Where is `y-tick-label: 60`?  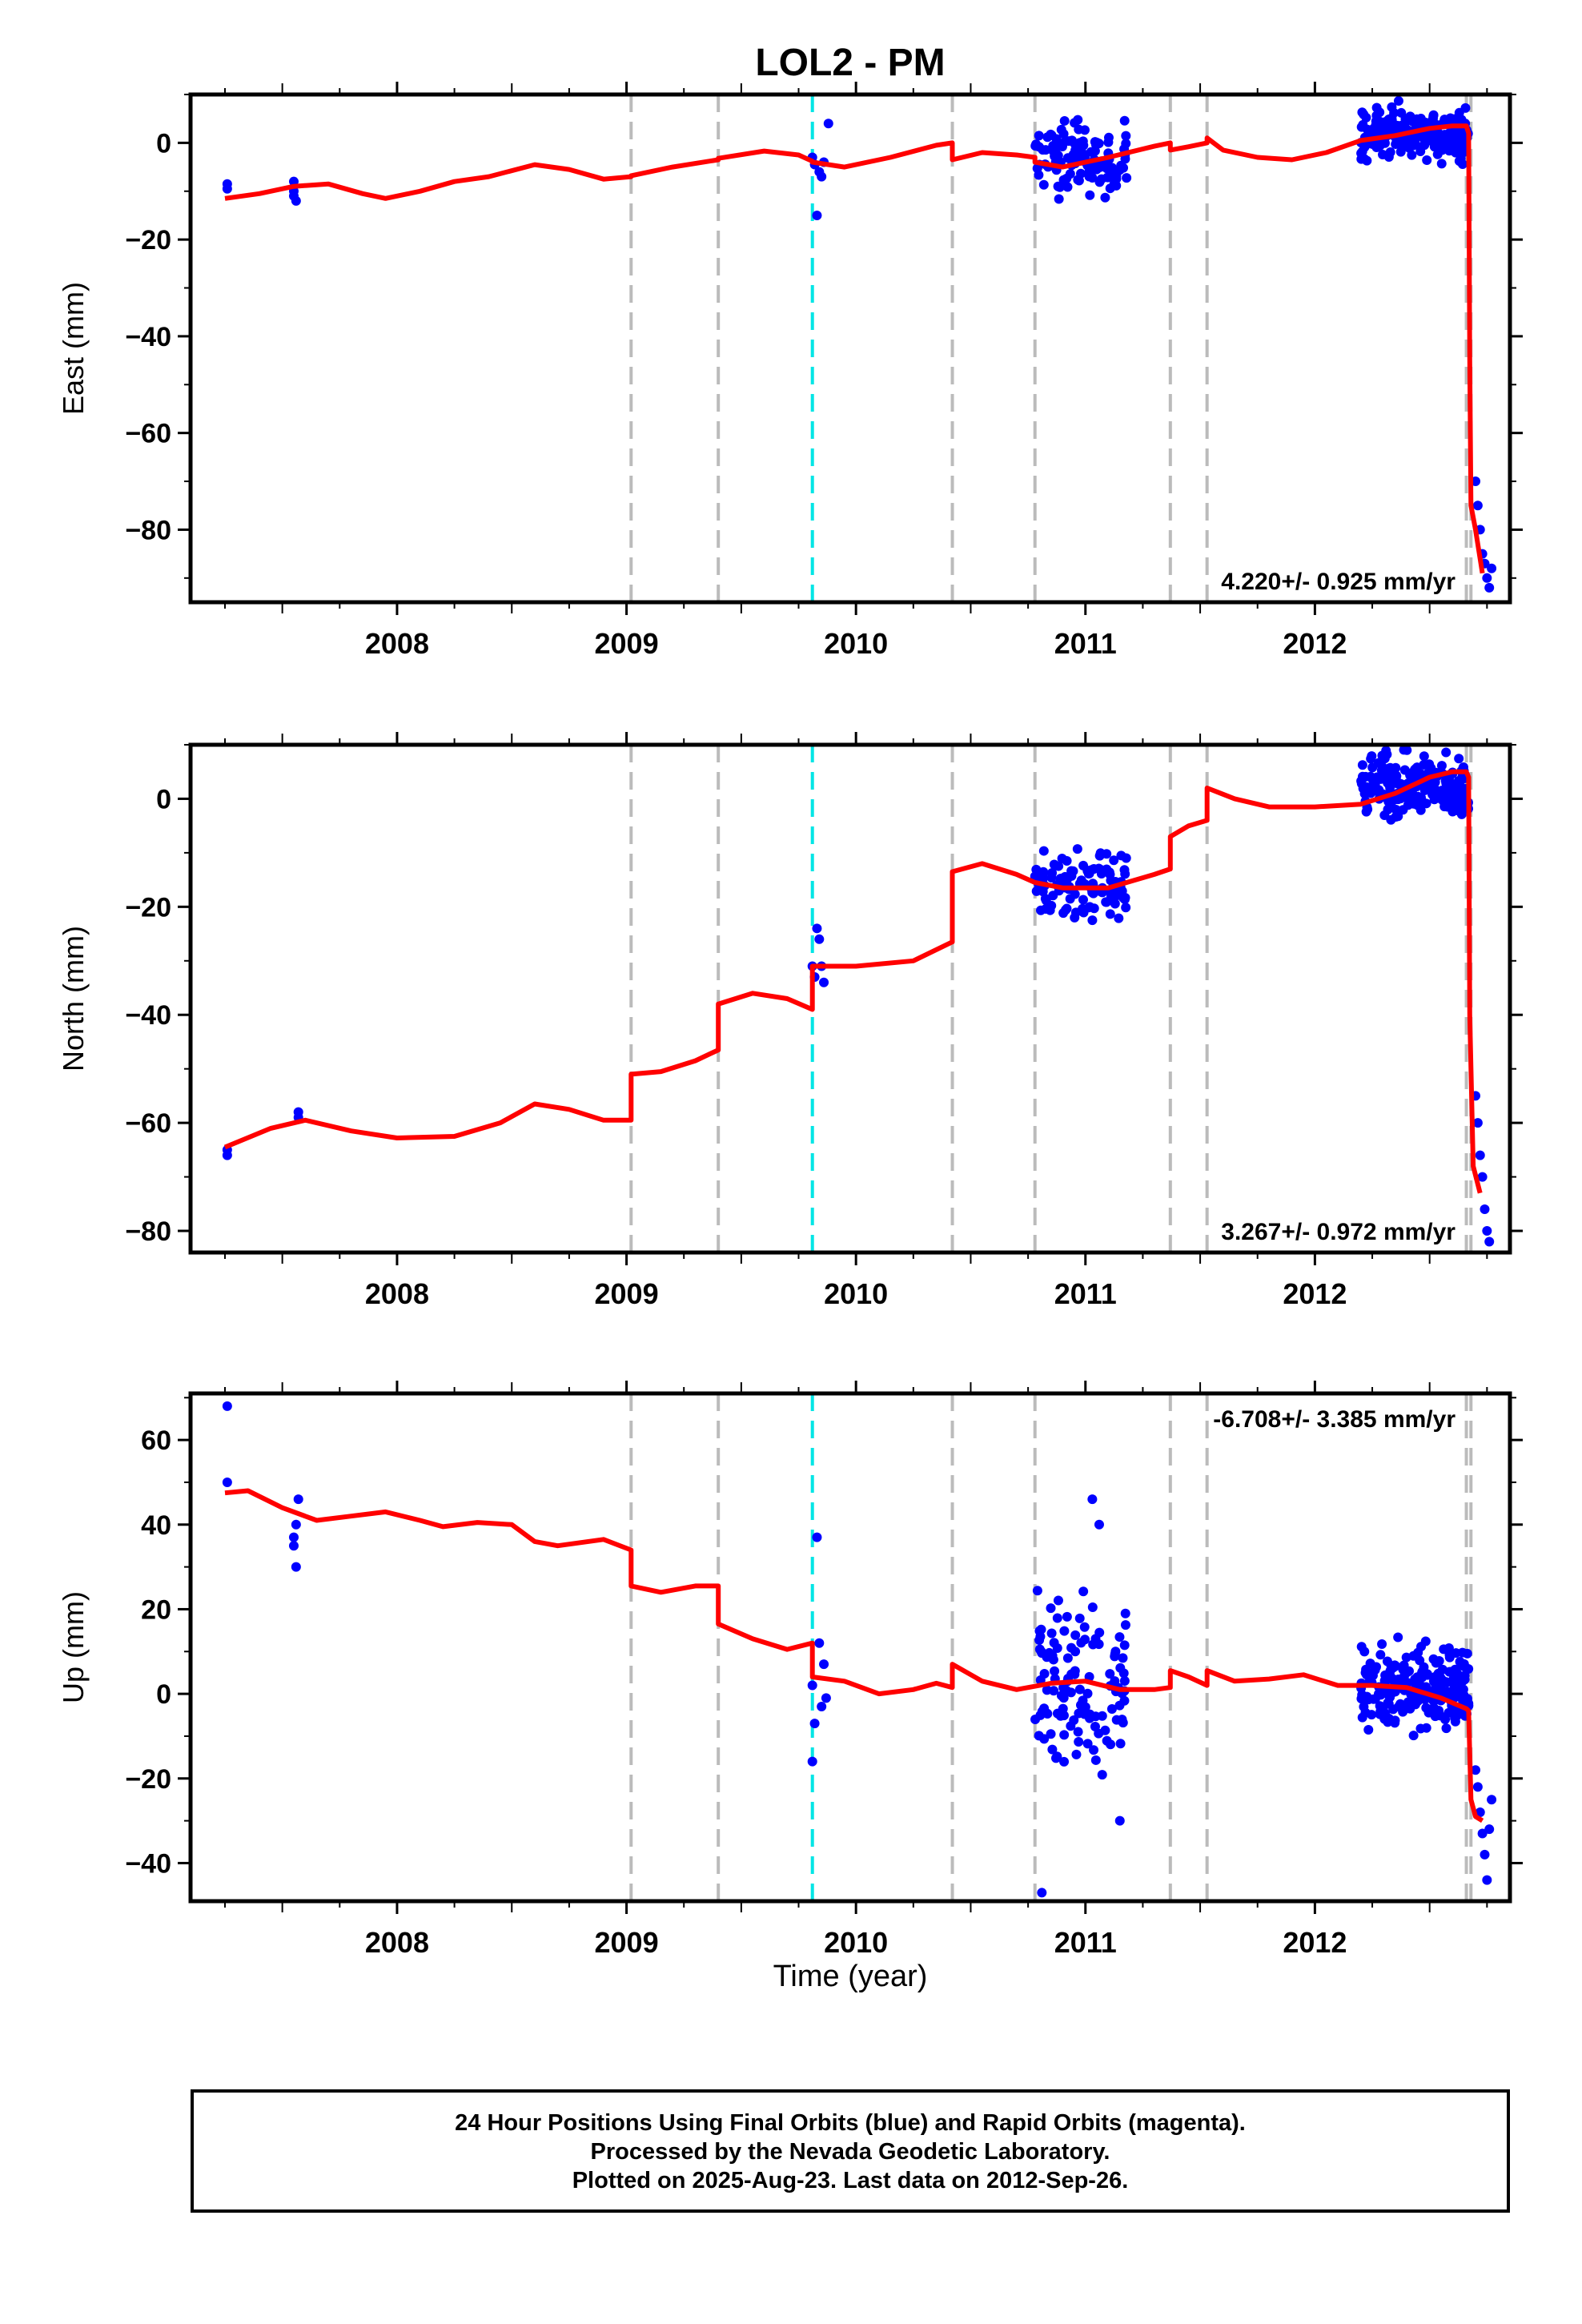
y-tick-label: 60 is located at coordinates (156, 1440).